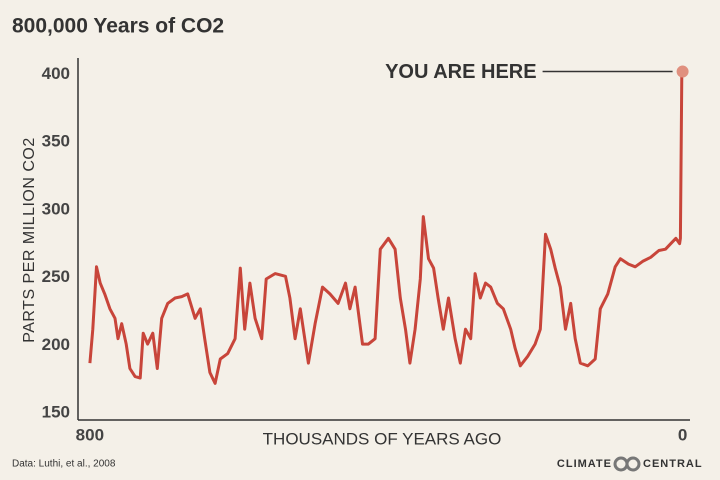  Describe the element at coordinates (56, 73) in the screenshot. I see `y-tick-label: 400` at that location.